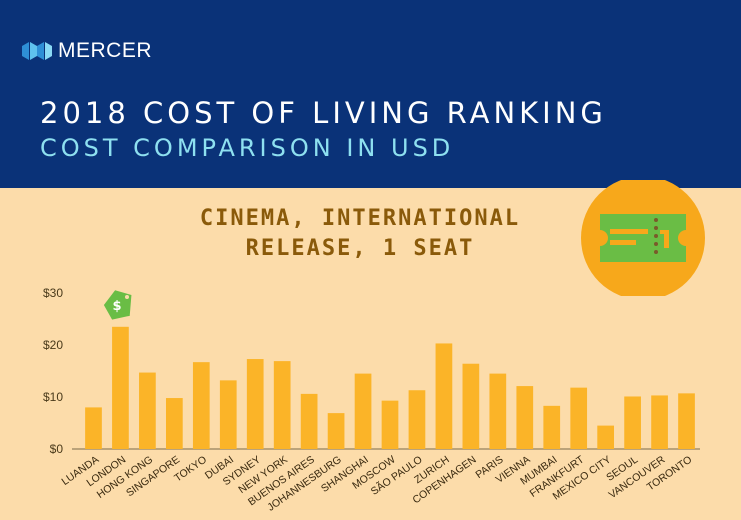 The width and height of the screenshot is (741, 520). I want to click on logo-text: MERCER, so click(105, 50).